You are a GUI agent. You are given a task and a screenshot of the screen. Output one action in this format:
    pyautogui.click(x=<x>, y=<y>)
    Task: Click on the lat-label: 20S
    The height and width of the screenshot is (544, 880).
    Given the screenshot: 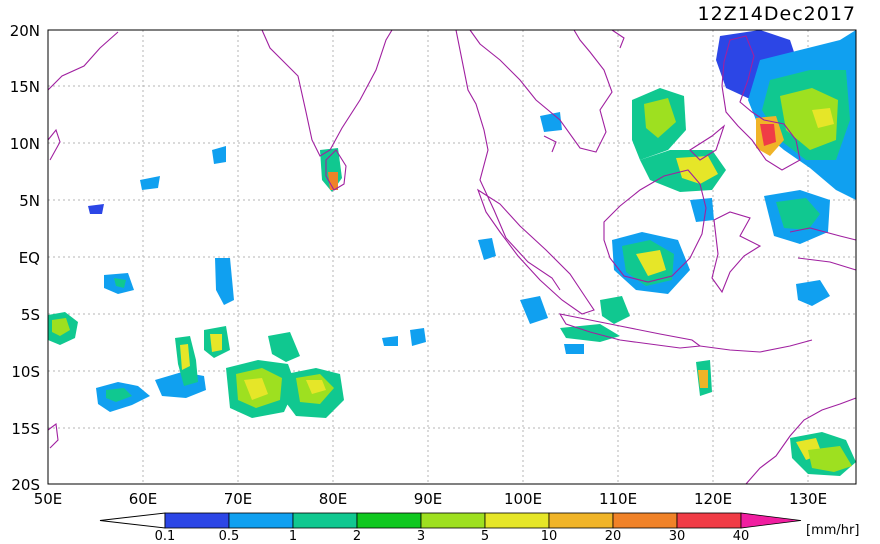 What is the action you would take?
    pyautogui.click(x=25, y=485)
    